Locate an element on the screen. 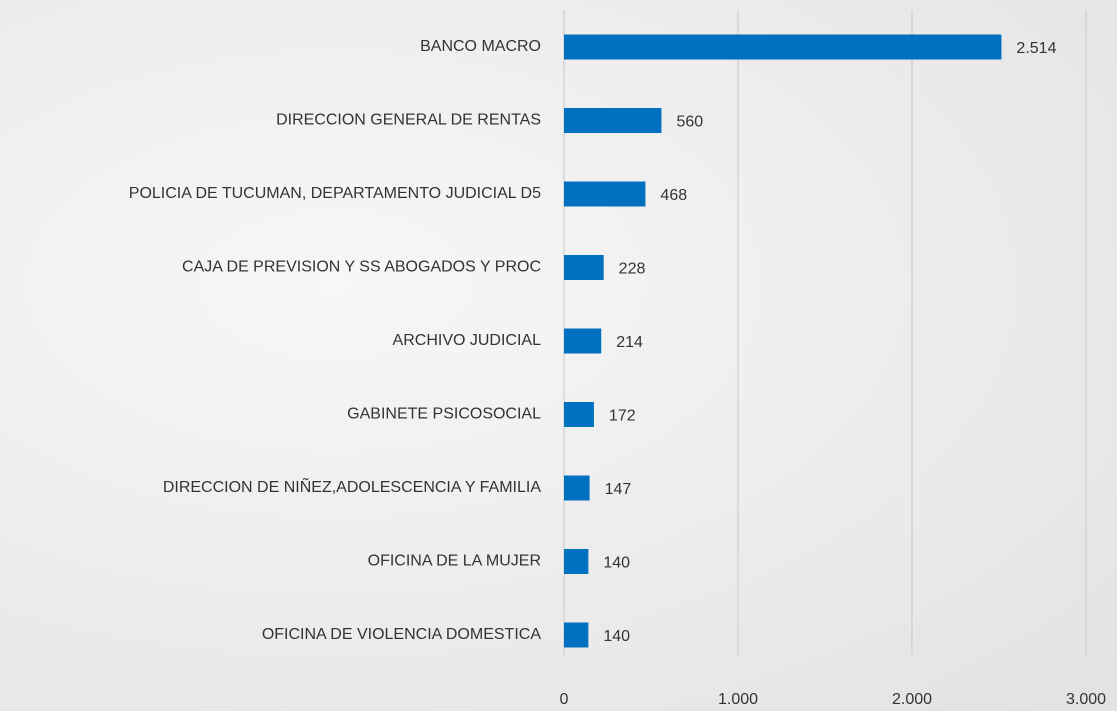 The height and width of the screenshot is (711, 1117). category-label: DIRECCION GENERAL DE RENTAS is located at coordinates (408, 120).